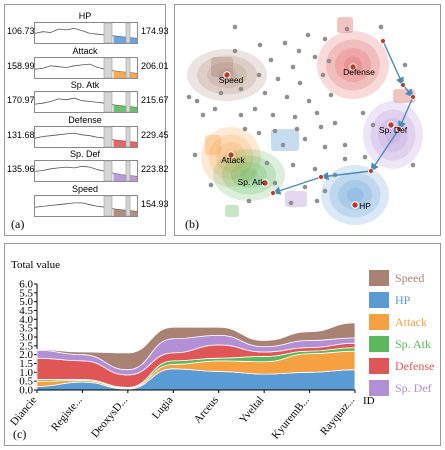  I want to click on cluster-label: Defense, so click(359, 72).